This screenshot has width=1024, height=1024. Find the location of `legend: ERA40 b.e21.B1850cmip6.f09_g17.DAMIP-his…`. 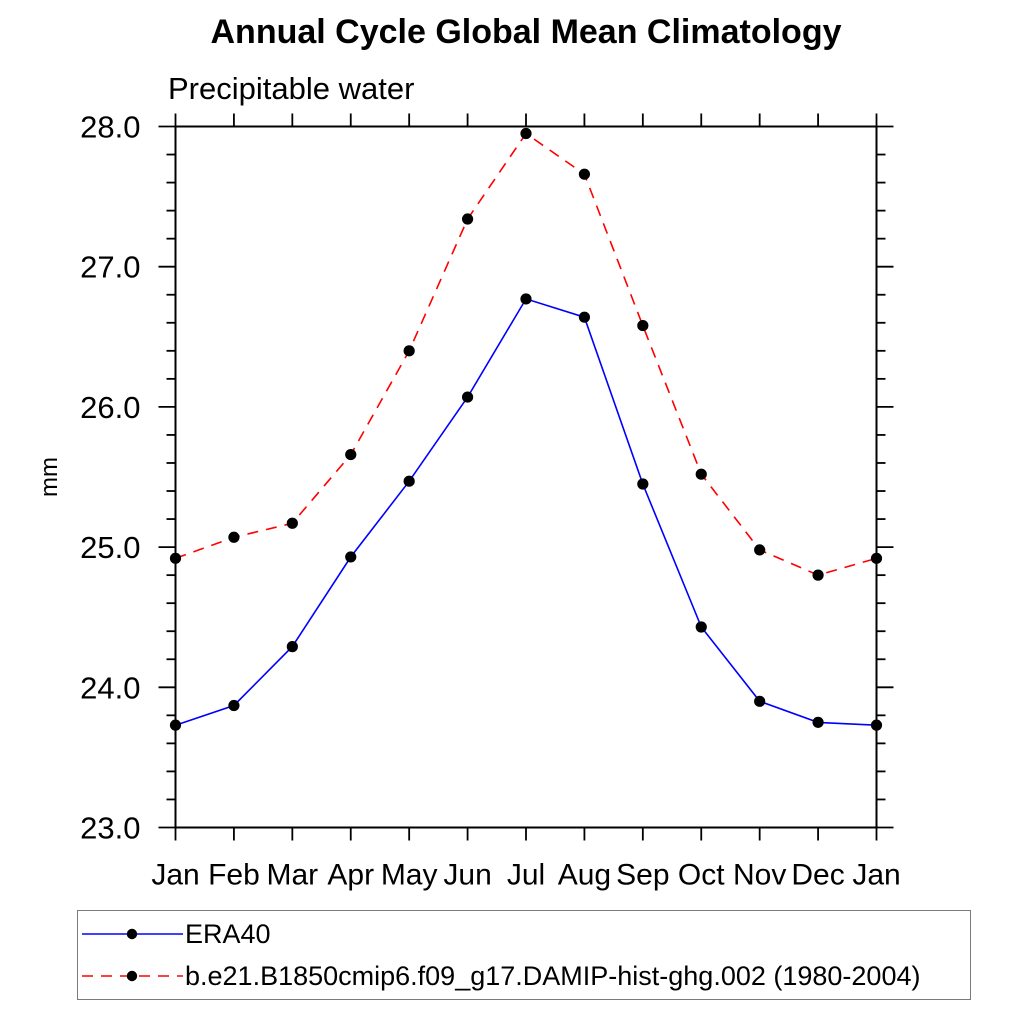

legend: ERA40 b.e21.B1850cmip6.f09_g17.DAMIP-his… is located at coordinates (524, 955).